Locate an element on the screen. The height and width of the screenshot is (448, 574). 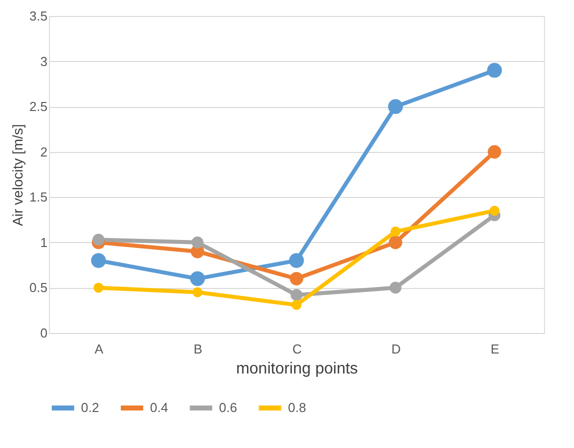
legend-label: 0.6 is located at coordinates (228, 407).